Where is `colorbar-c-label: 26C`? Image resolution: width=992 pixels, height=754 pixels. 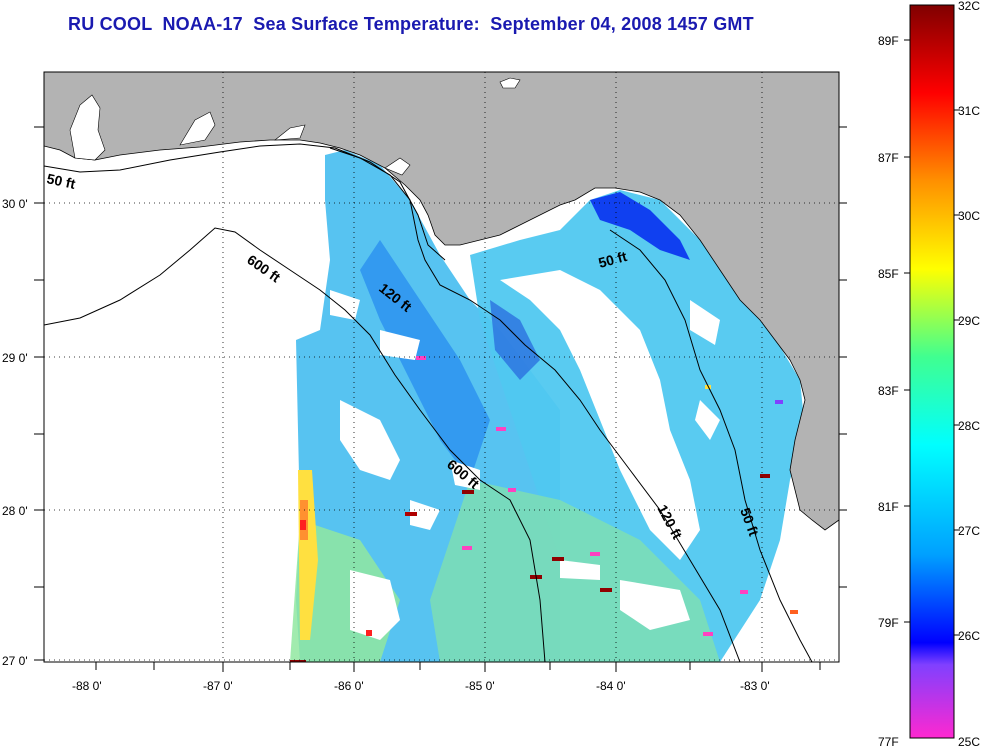
colorbar-c-label: 26C is located at coordinates (969, 636).